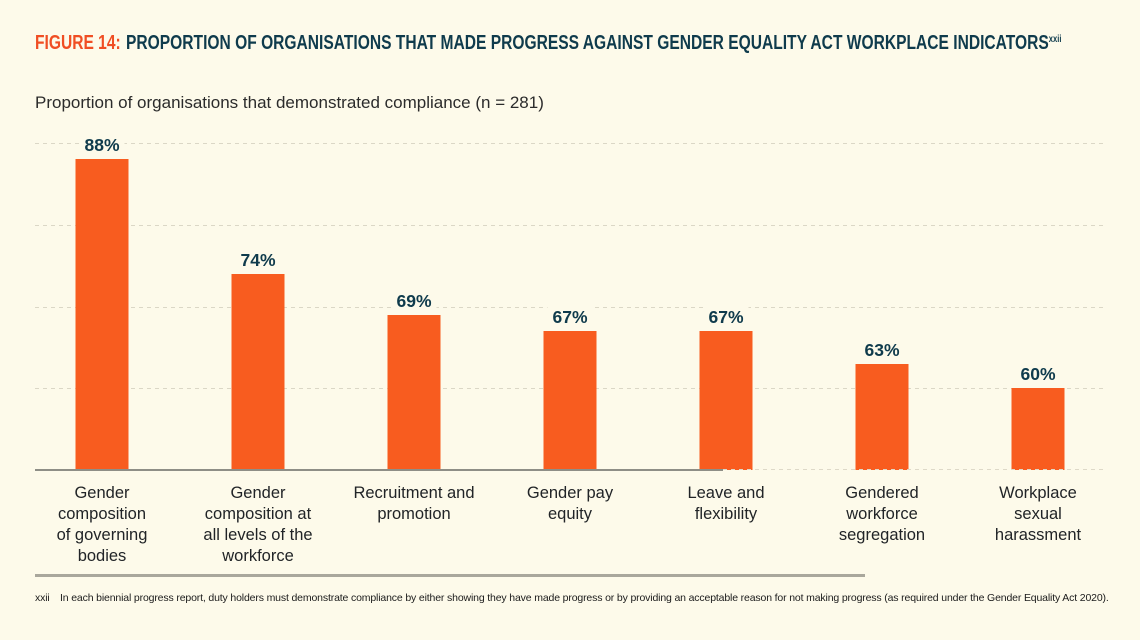  Describe the element at coordinates (1038, 374) in the screenshot. I see `bar-value-label: 60%` at that location.